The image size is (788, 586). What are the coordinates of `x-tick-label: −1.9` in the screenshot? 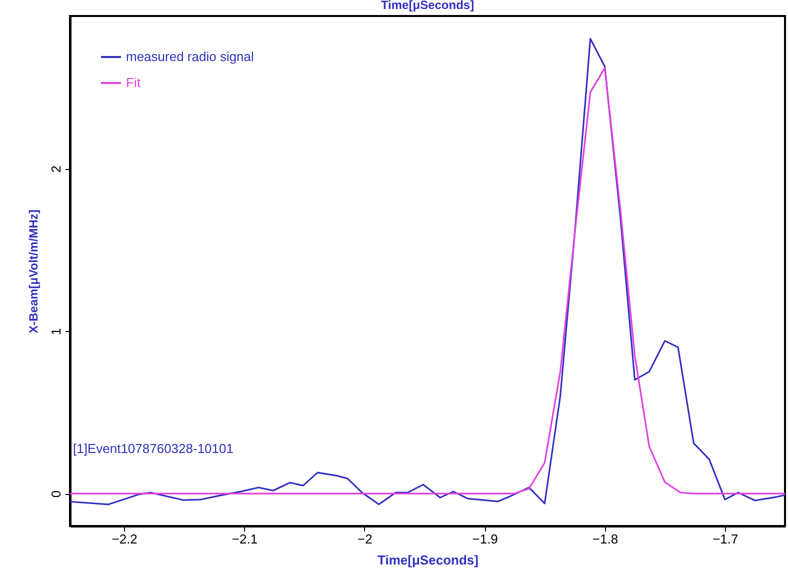 It's located at (485, 539).